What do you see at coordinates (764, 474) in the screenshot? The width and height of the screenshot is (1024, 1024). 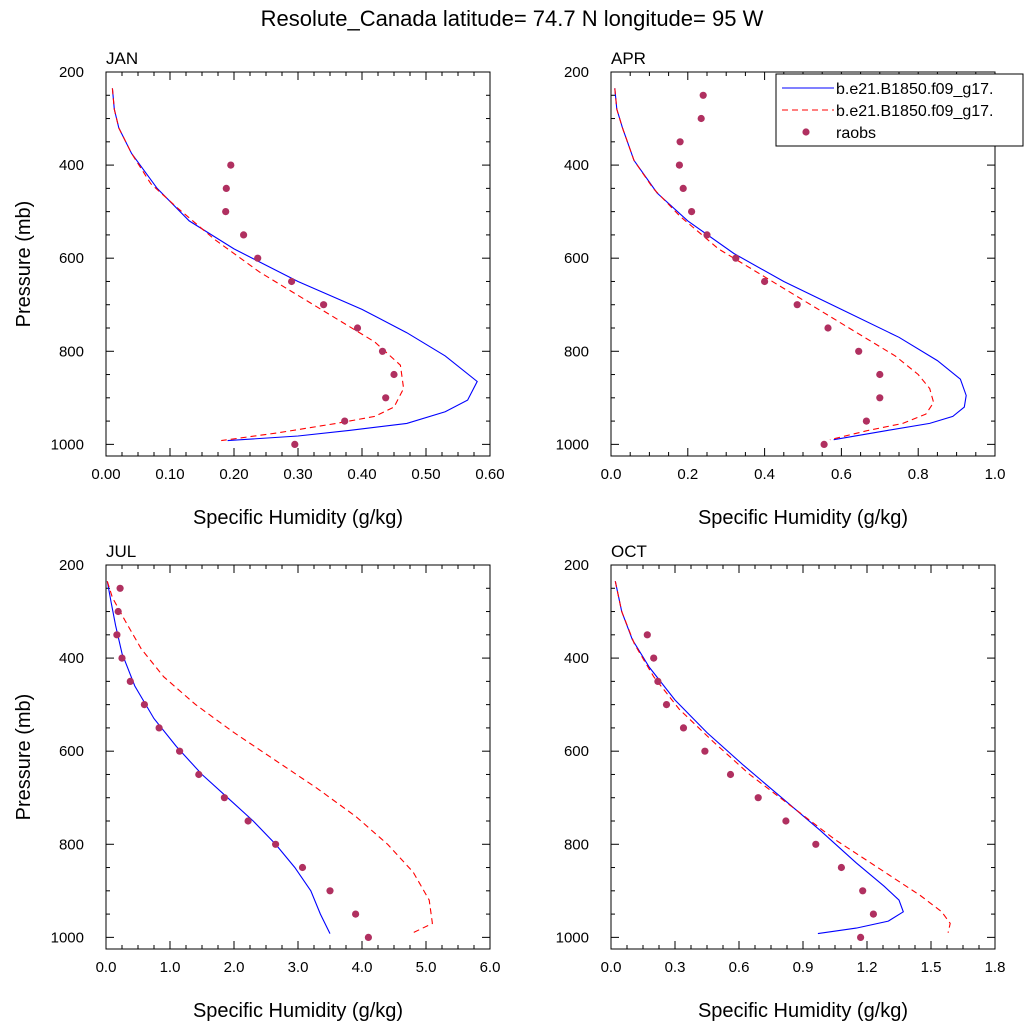 I see `x-tick-label: 0.4` at bounding box center [764, 474].